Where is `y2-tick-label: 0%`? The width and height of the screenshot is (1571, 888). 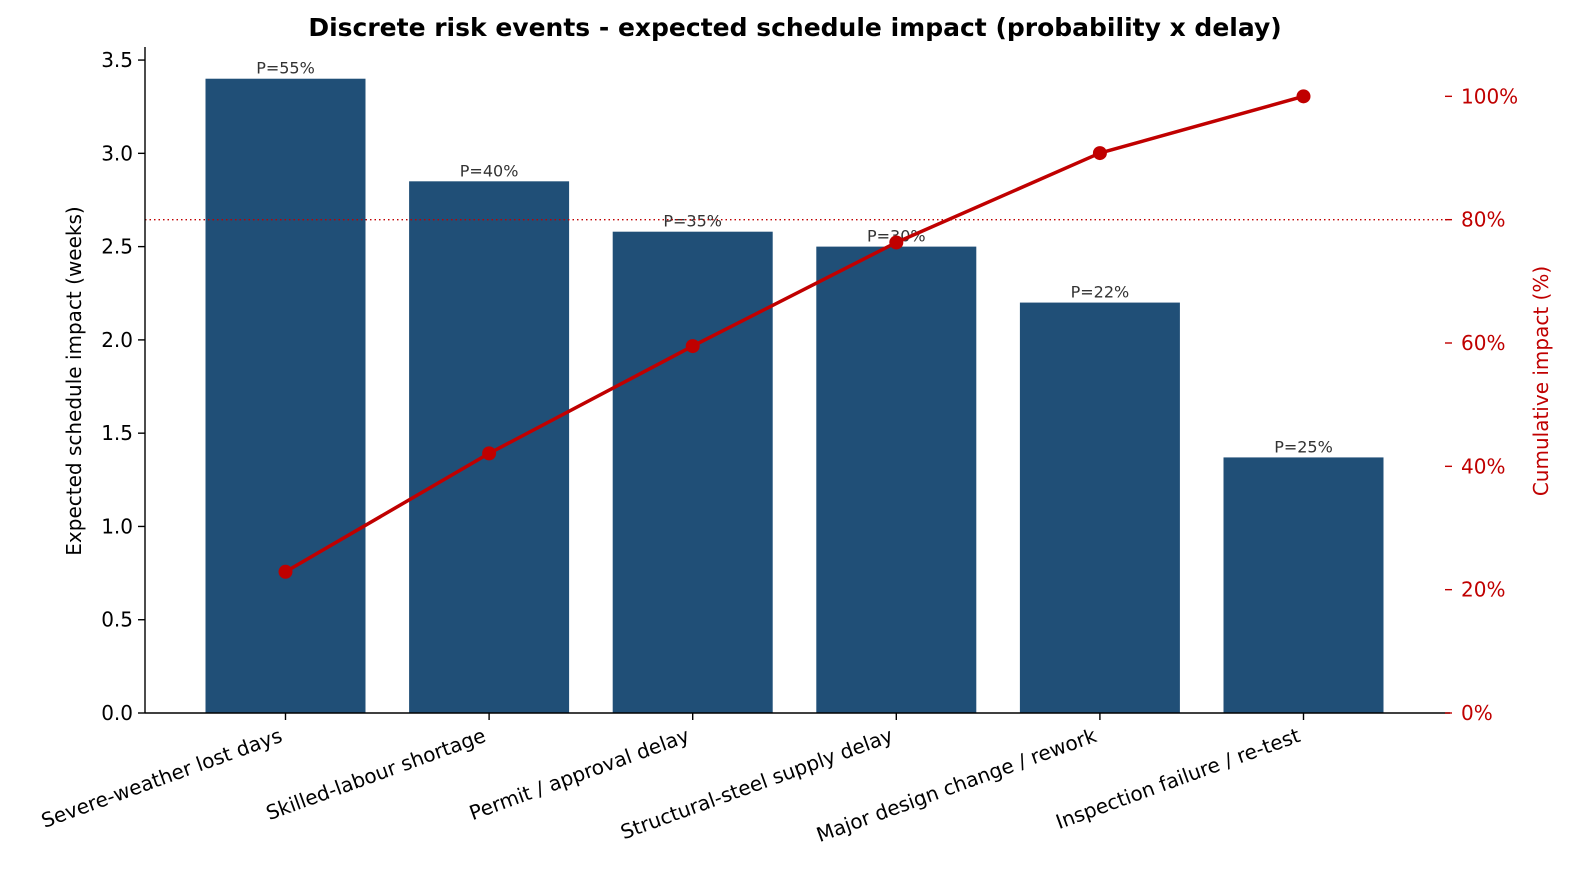 y2-tick-label: 0% is located at coordinates (1477, 713).